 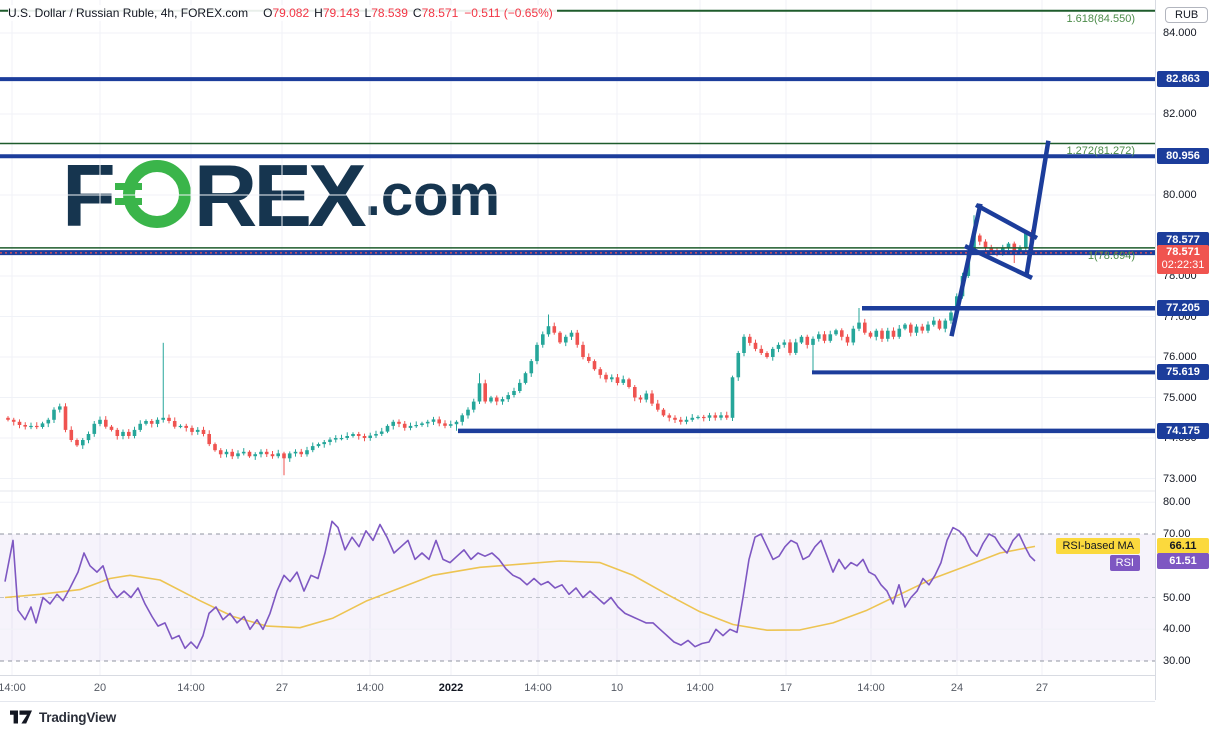 What do you see at coordinates (1101, 151) in the screenshot?
I see `fib-label: 1.272(81.272)` at bounding box center [1101, 151].